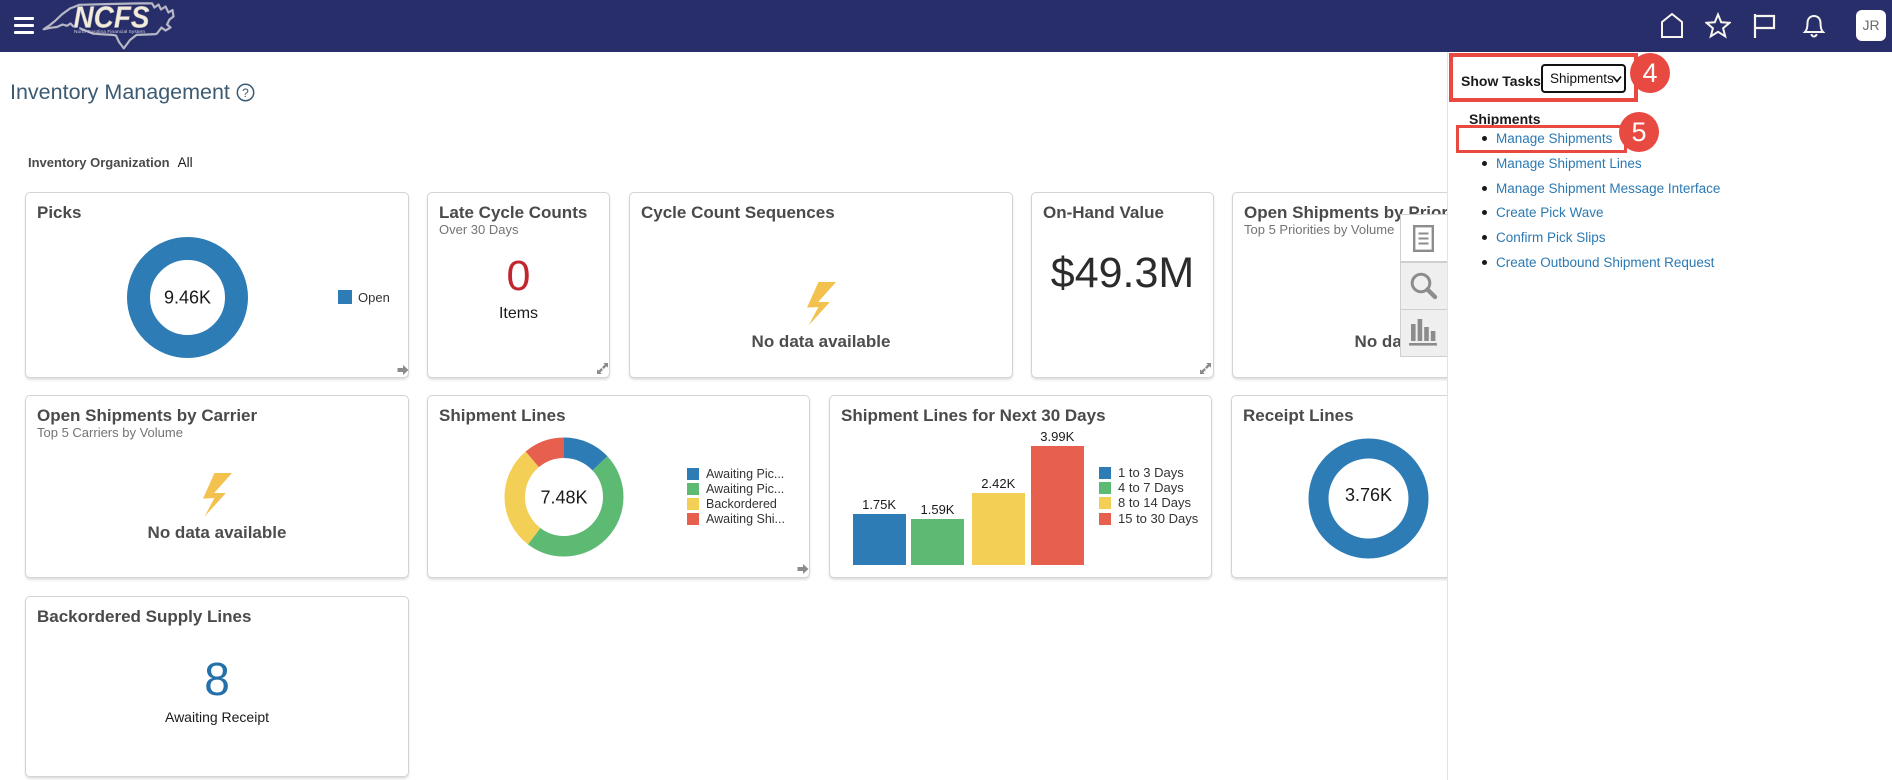 The width and height of the screenshot is (1892, 780). Describe the element at coordinates (1368, 495) in the screenshot. I see `svg-text: 3.76K` at that location.